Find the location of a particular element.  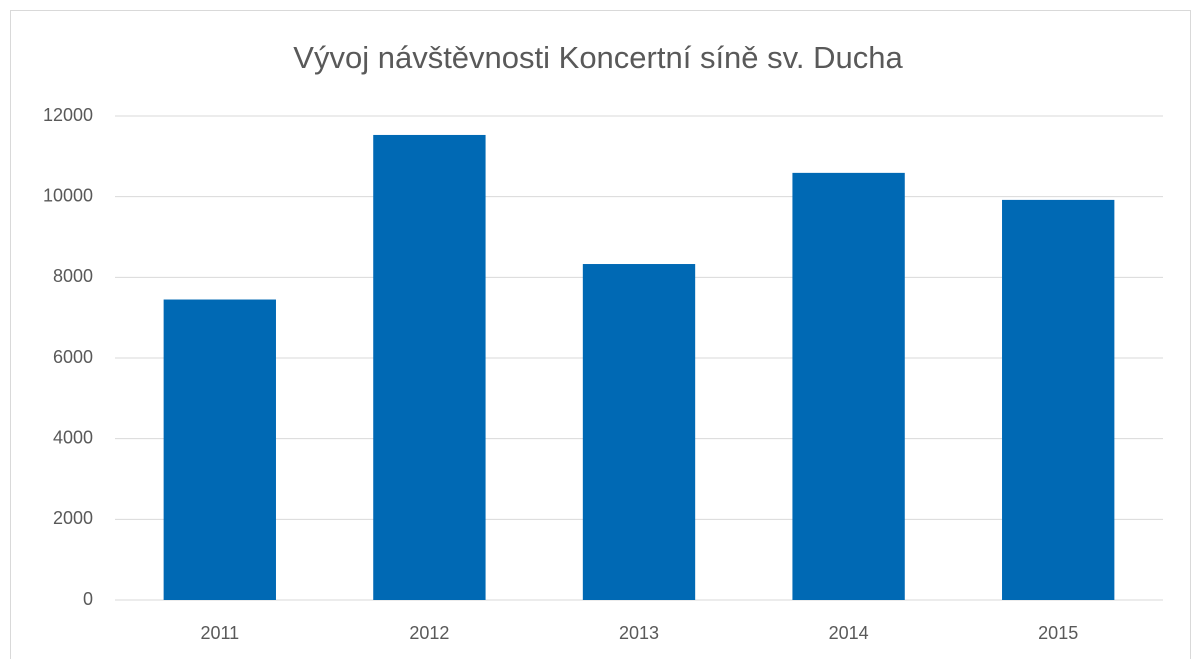

y-tick-label: 12000 is located at coordinates (68, 115).